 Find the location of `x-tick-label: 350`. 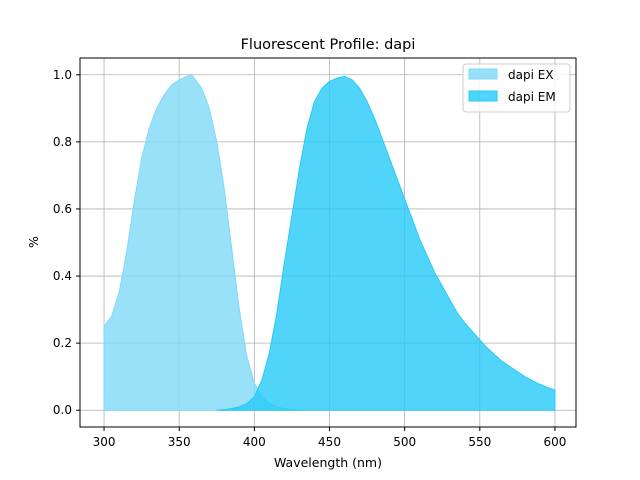

x-tick-label: 350 is located at coordinates (179, 442).